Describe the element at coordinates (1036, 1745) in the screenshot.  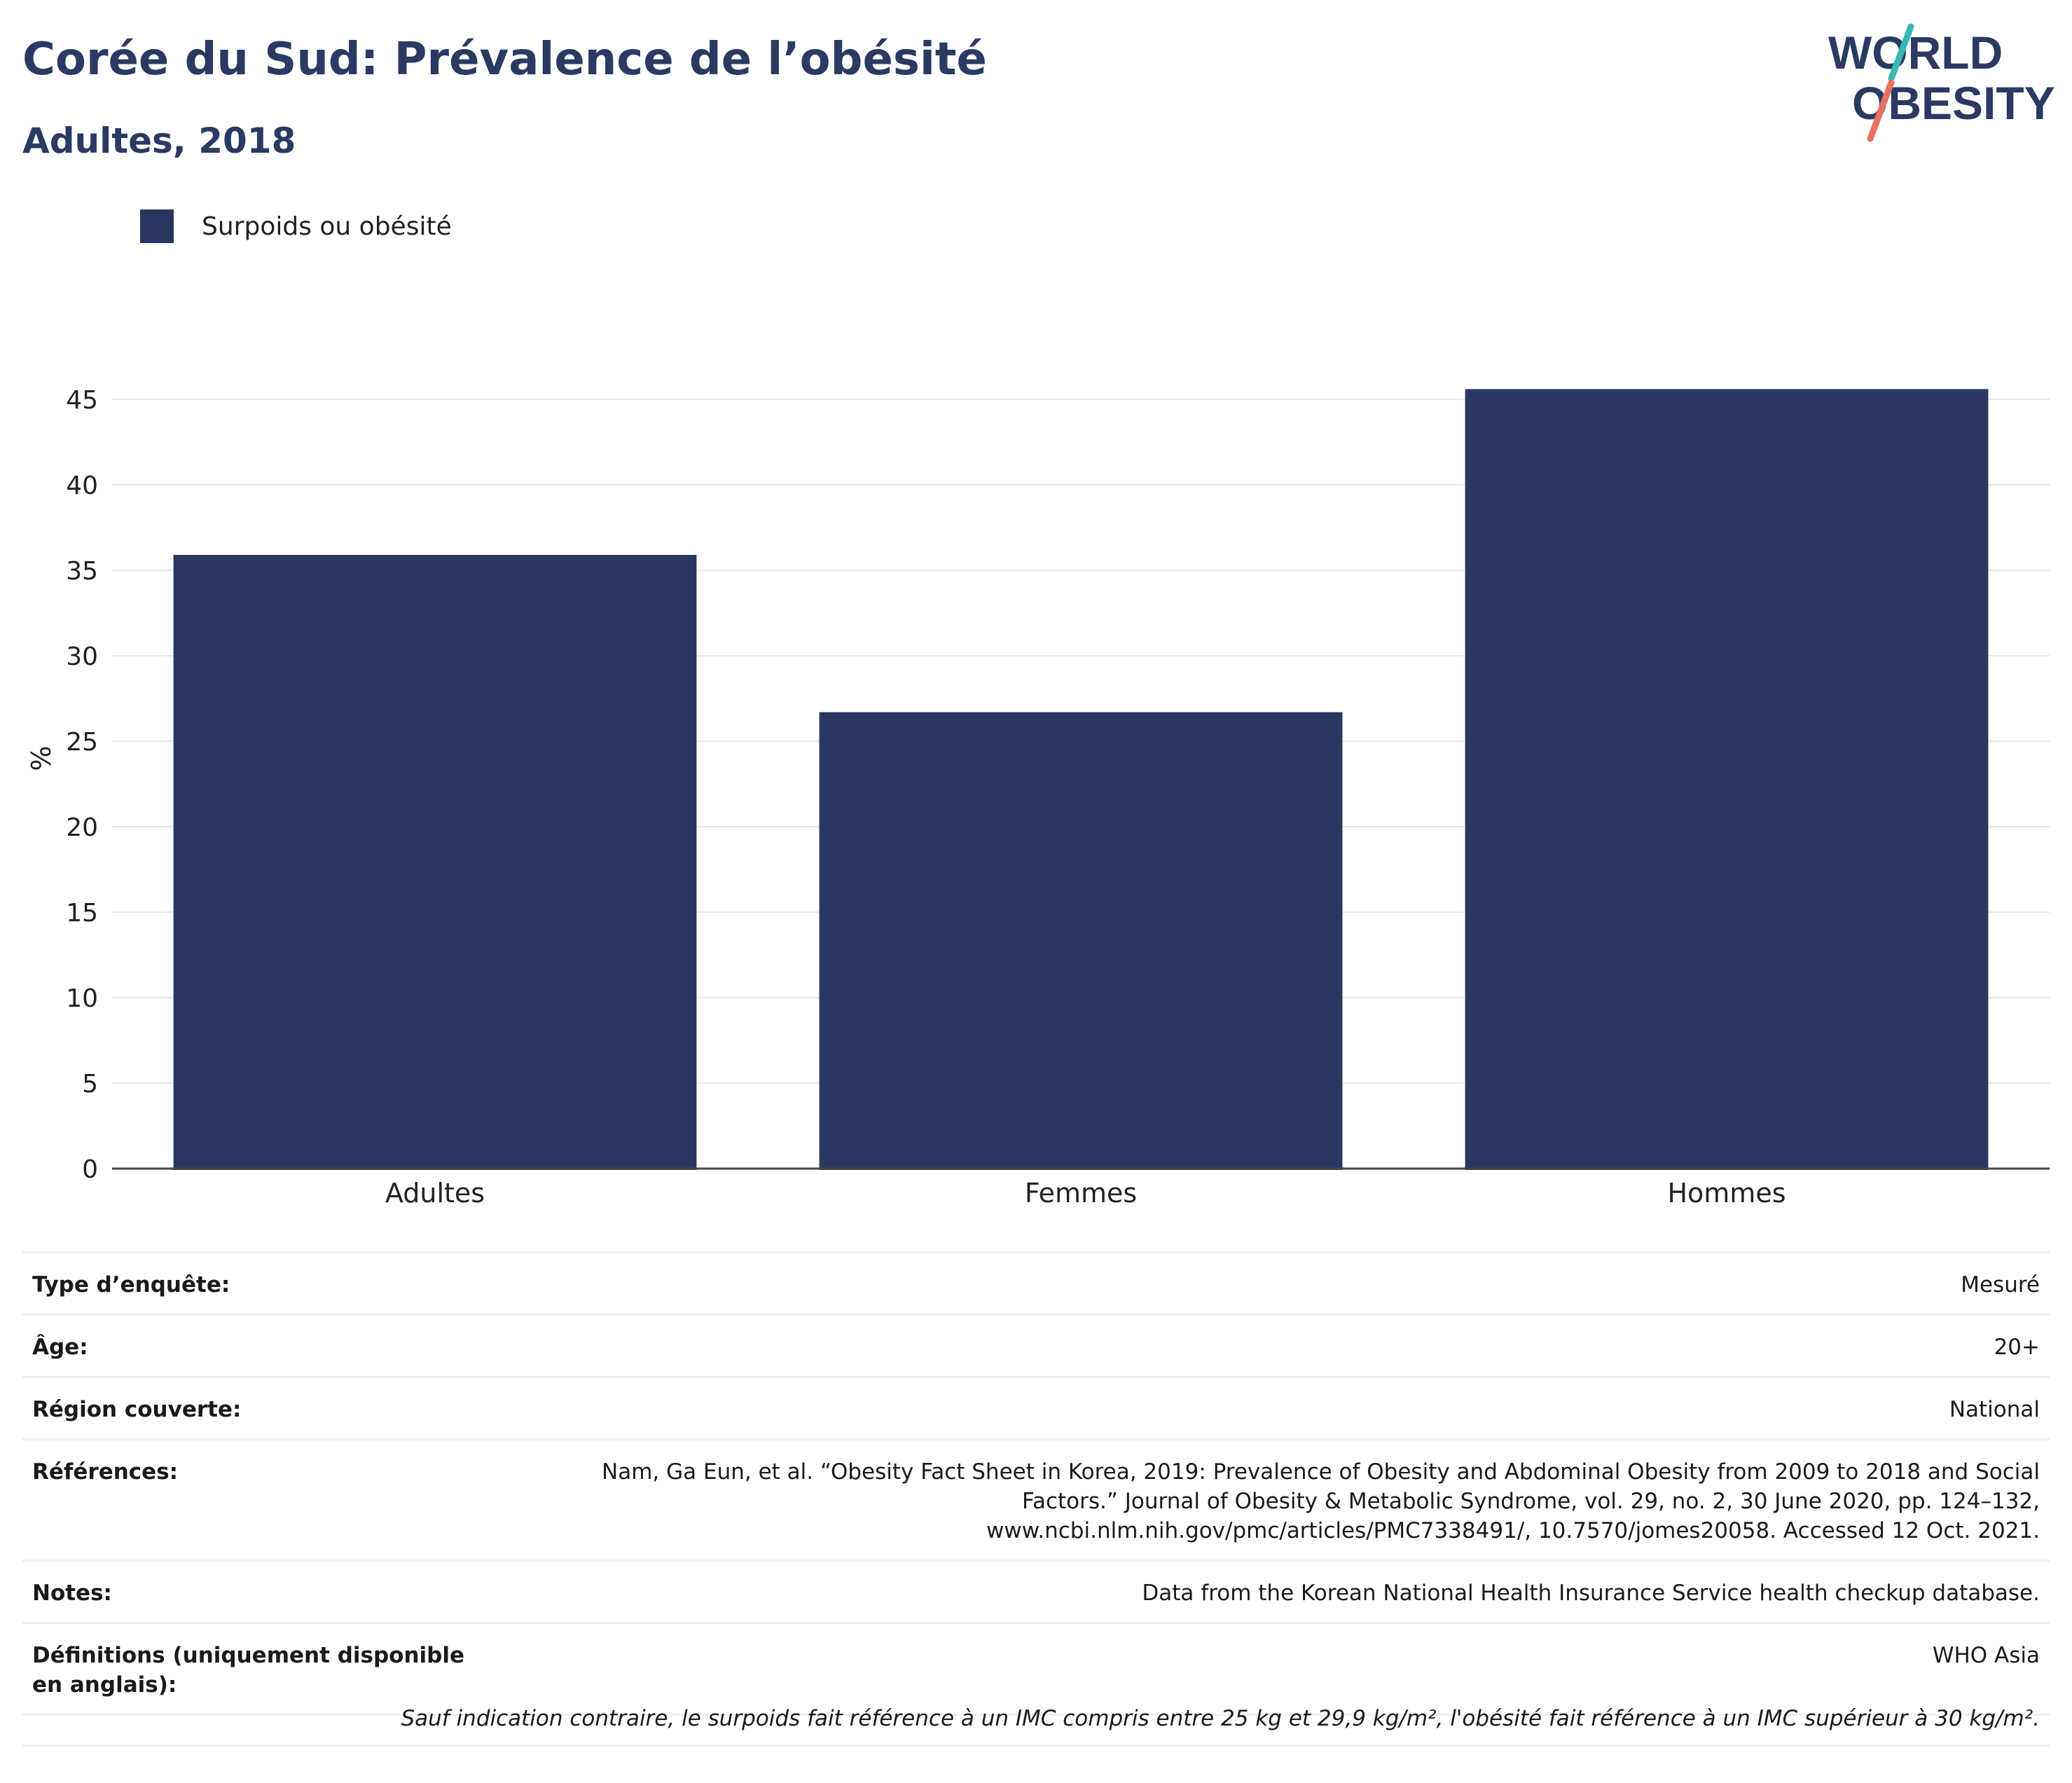
I see `footnote-divider` at that location.